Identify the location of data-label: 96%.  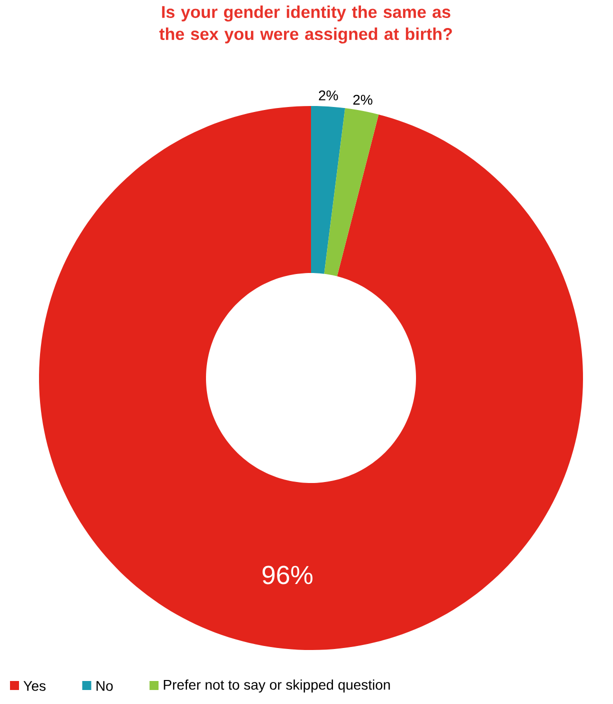
(287, 575).